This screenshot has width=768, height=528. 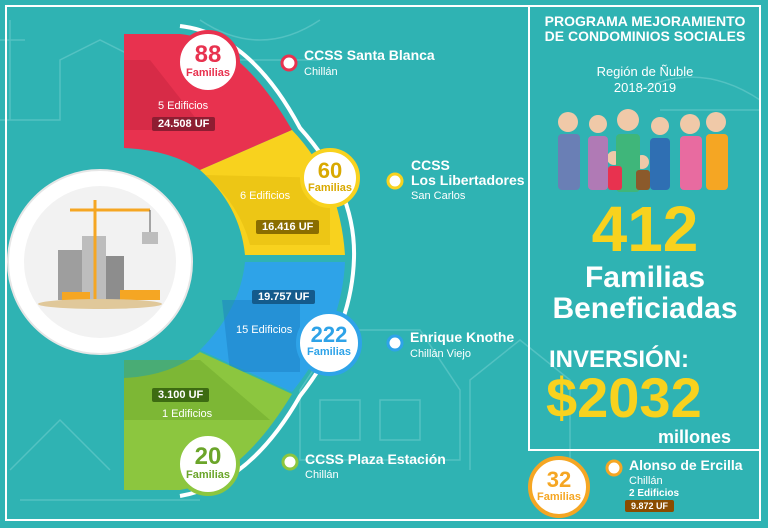 I want to click on construction-site-icon, so click(x=100, y=254).